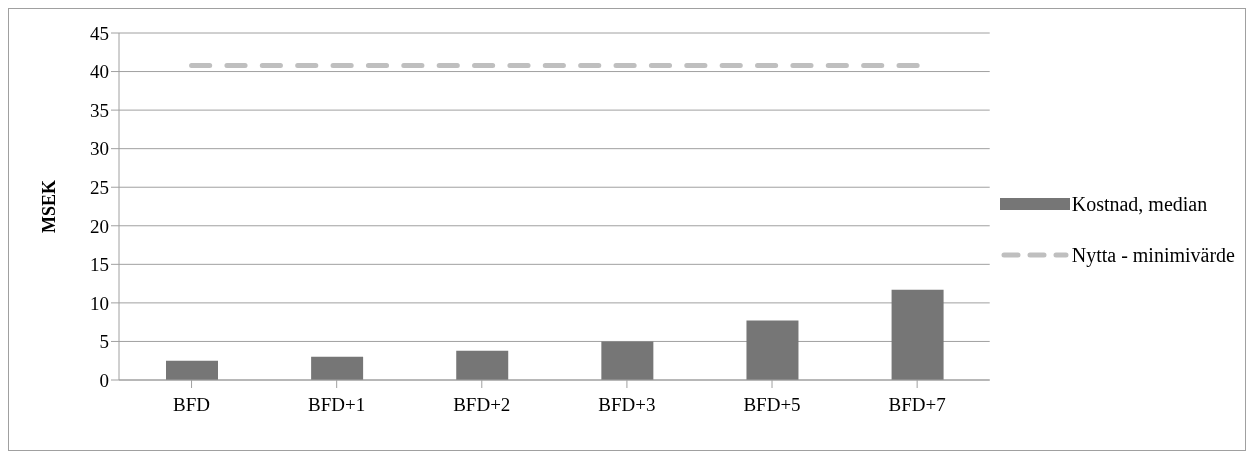  What do you see at coordinates (337, 405) in the screenshot?
I see `x-tick-label: BFD+1` at bounding box center [337, 405].